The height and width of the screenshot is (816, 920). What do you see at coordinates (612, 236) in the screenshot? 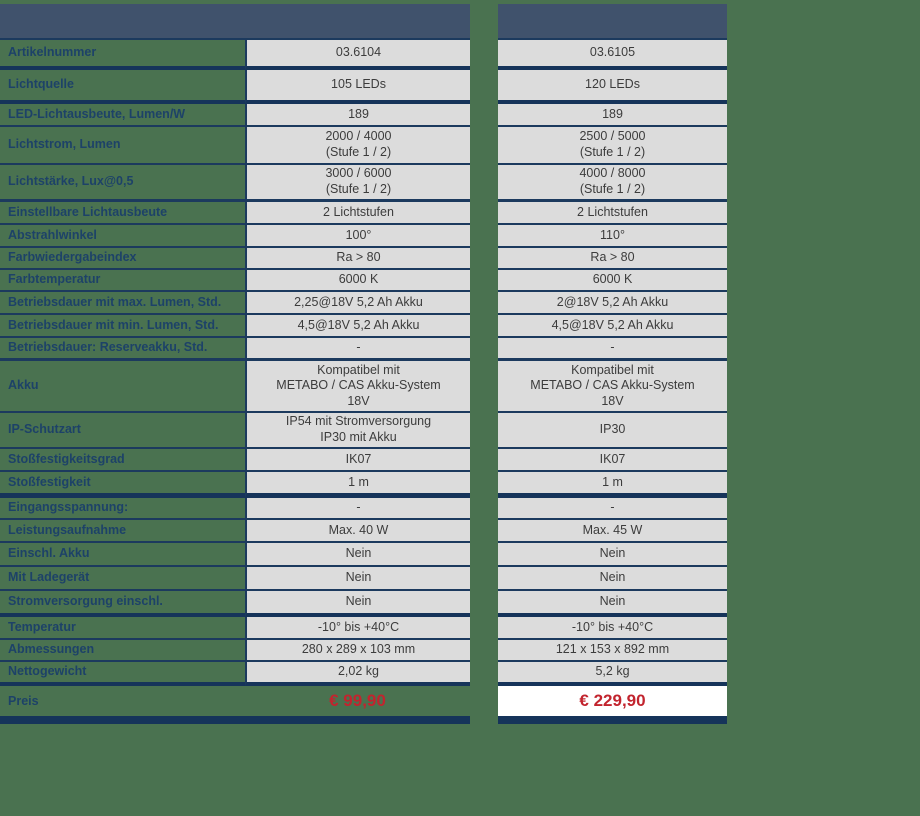
I see `spec-value-col2: 110°` at bounding box center [612, 236].